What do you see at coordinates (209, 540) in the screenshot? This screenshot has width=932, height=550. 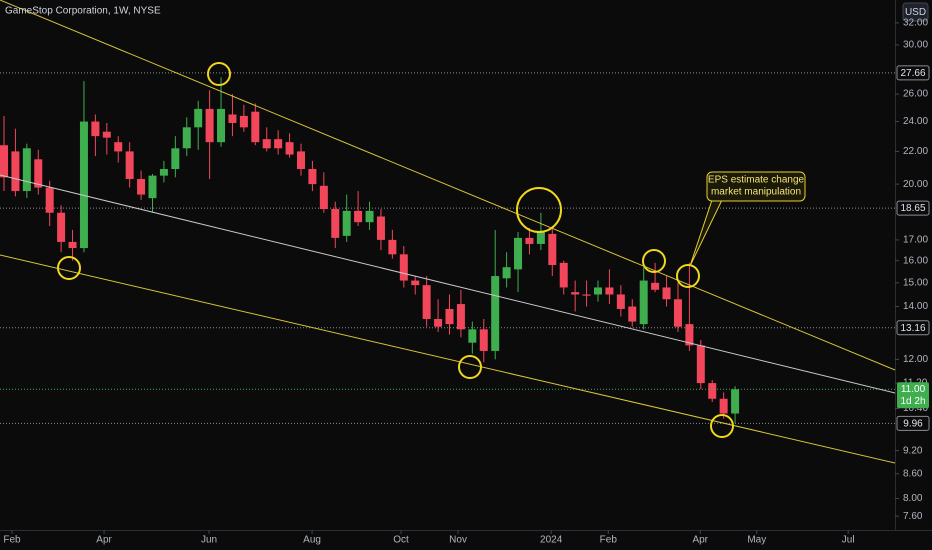 I see `x-tick-label: Jun` at bounding box center [209, 540].